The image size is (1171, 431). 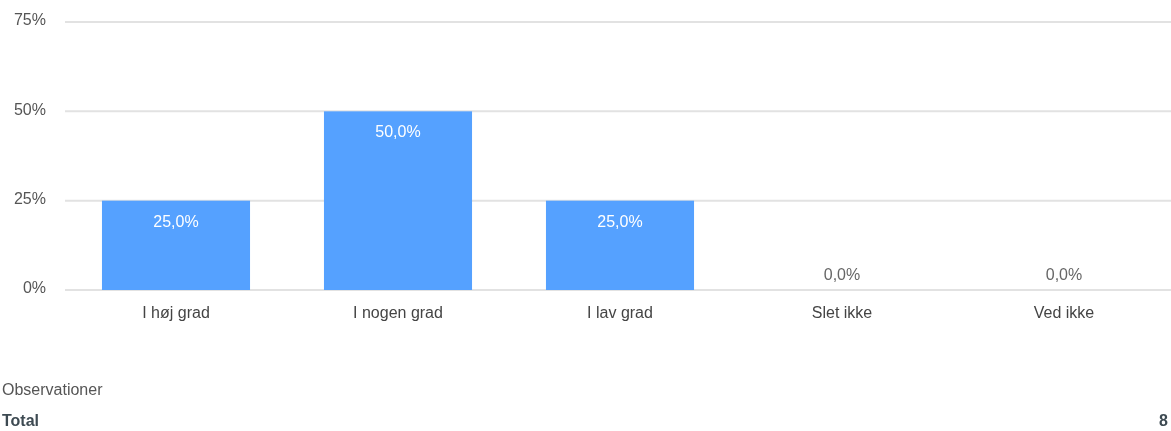 What do you see at coordinates (398, 312) in the screenshot?
I see `x-tick-label: I nogen grad` at bounding box center [398, 312].